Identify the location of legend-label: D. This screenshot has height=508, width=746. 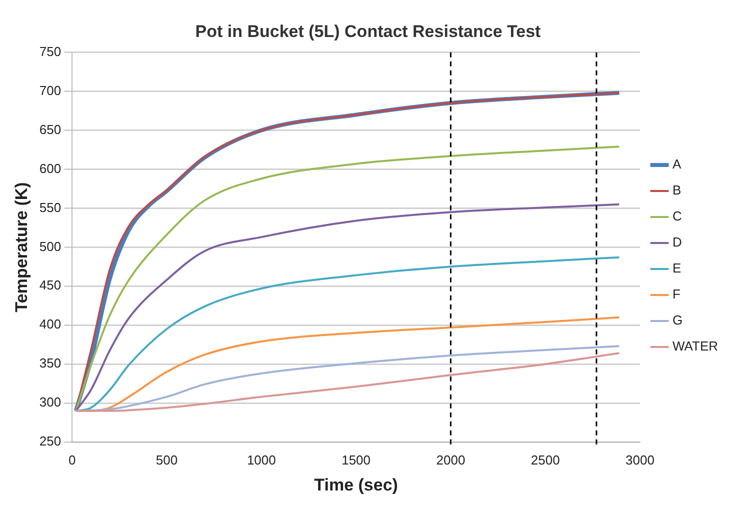
(677, 242).